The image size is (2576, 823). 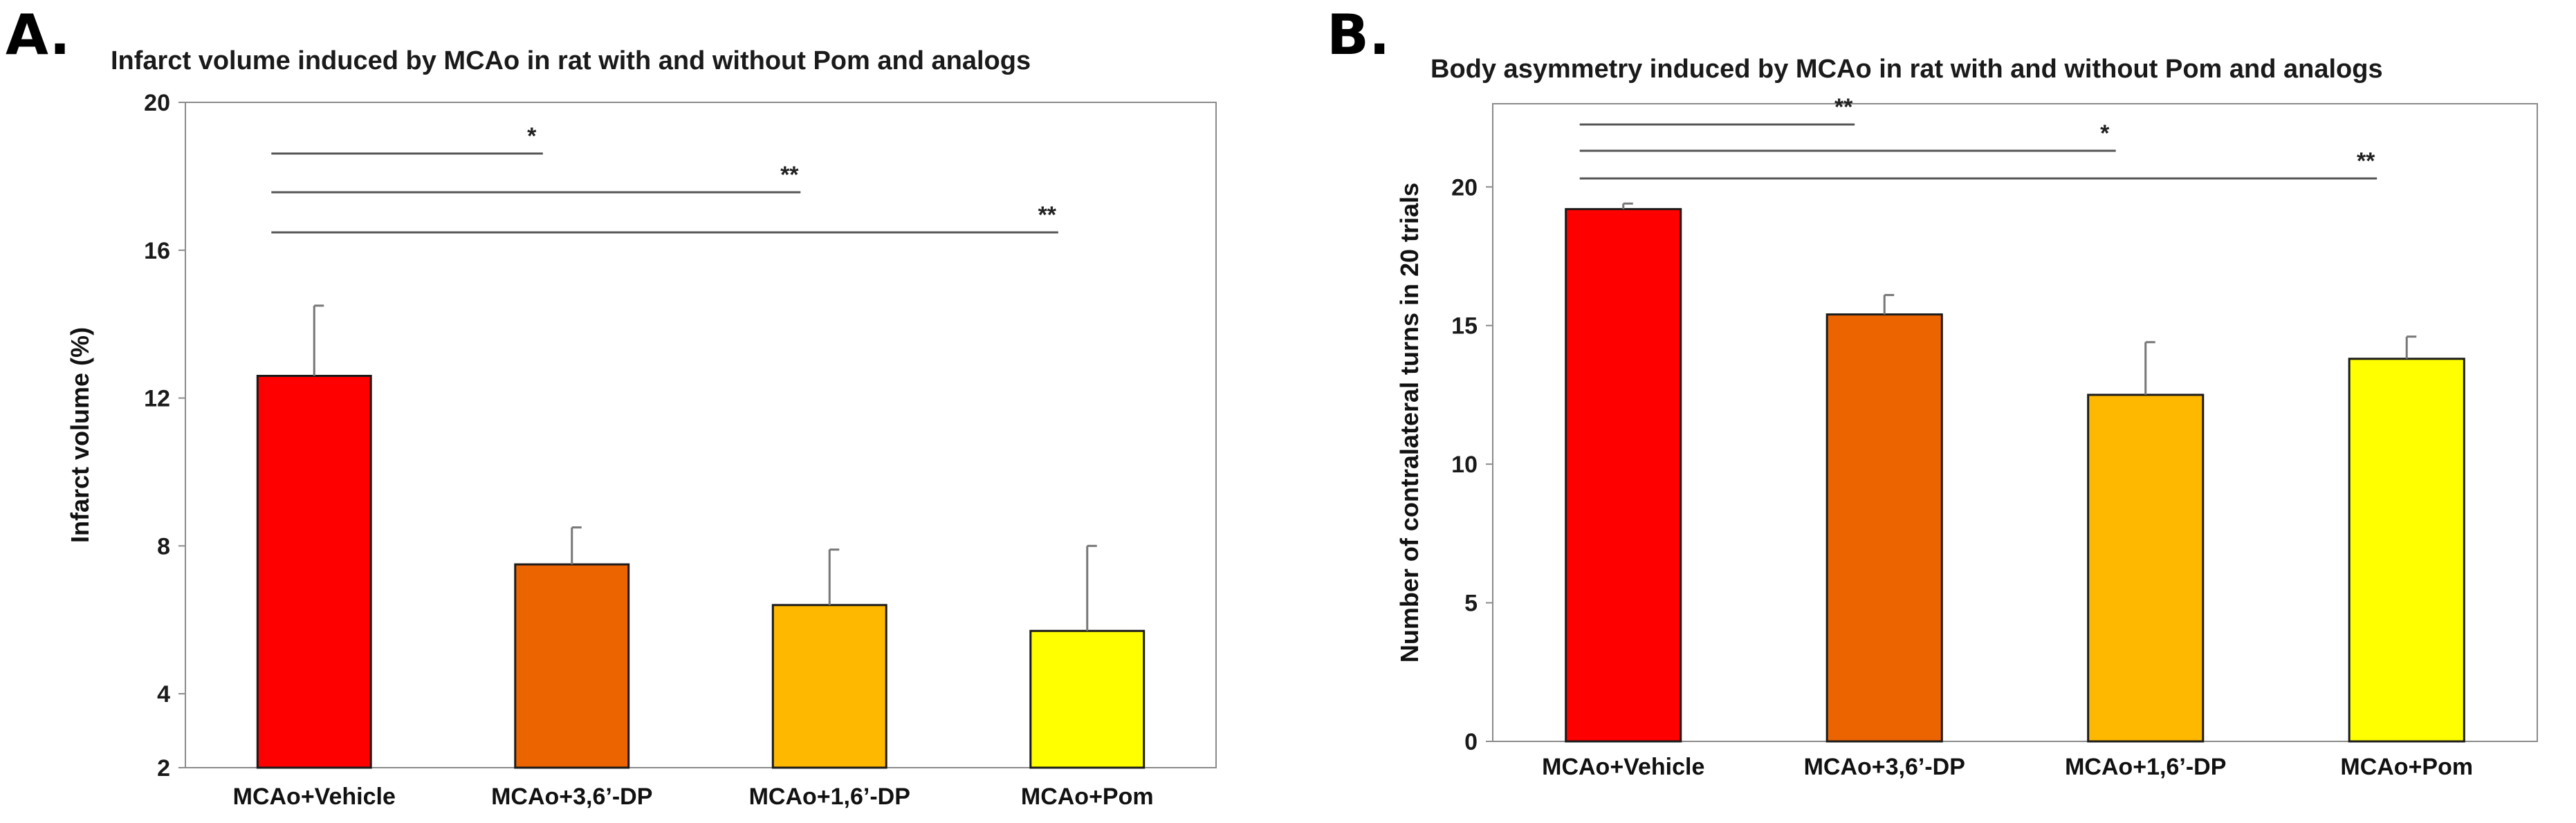 I want to click on y-tick-label: 15, so click(x=1464, y=326).